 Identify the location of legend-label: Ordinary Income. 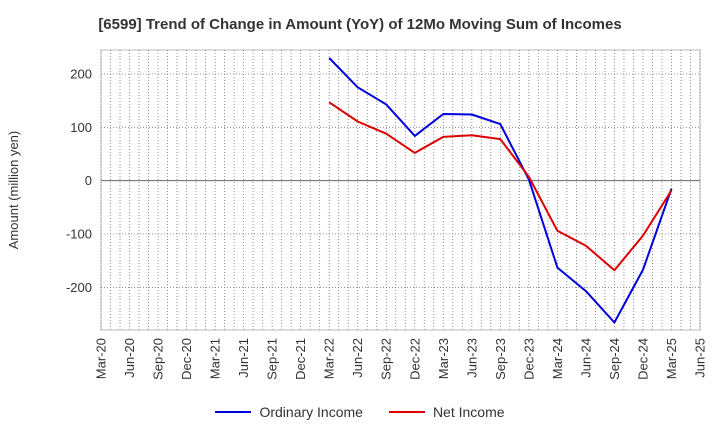
(311, 412).